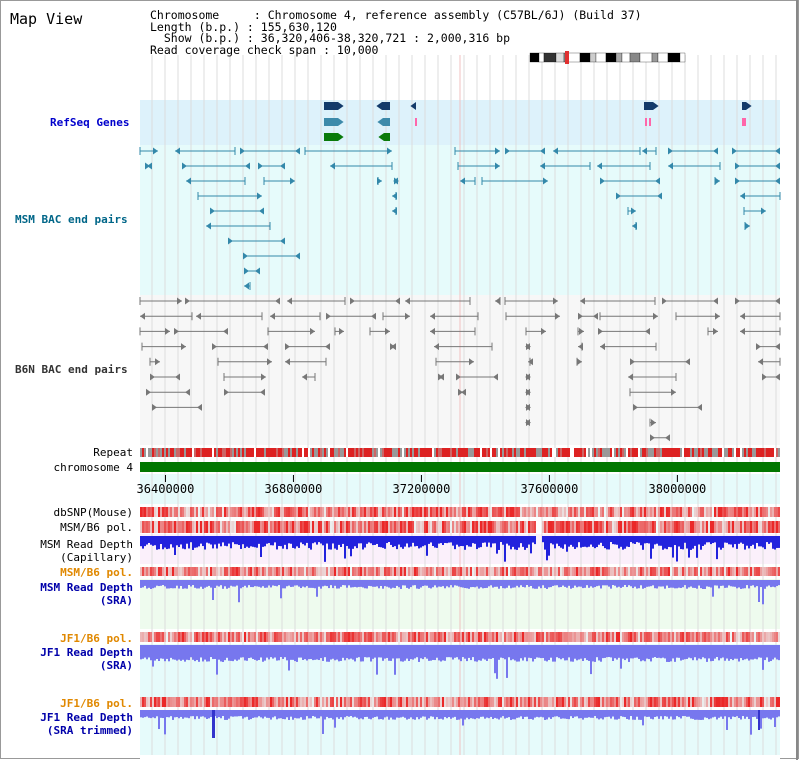 The width and height of the screenshot is (800, 760). Describe the element at coordinates (96, 572) in the screenshot. I see `track-label-msm-pol-sra: MSM/B6 pol.` at that location.